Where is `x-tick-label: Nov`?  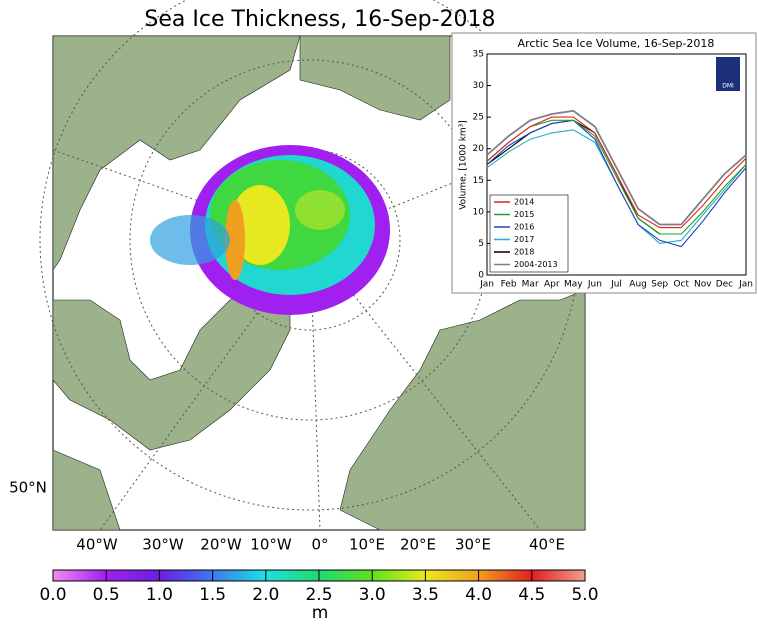
x-tick-label: Nov is located at coordinates (703, 285).